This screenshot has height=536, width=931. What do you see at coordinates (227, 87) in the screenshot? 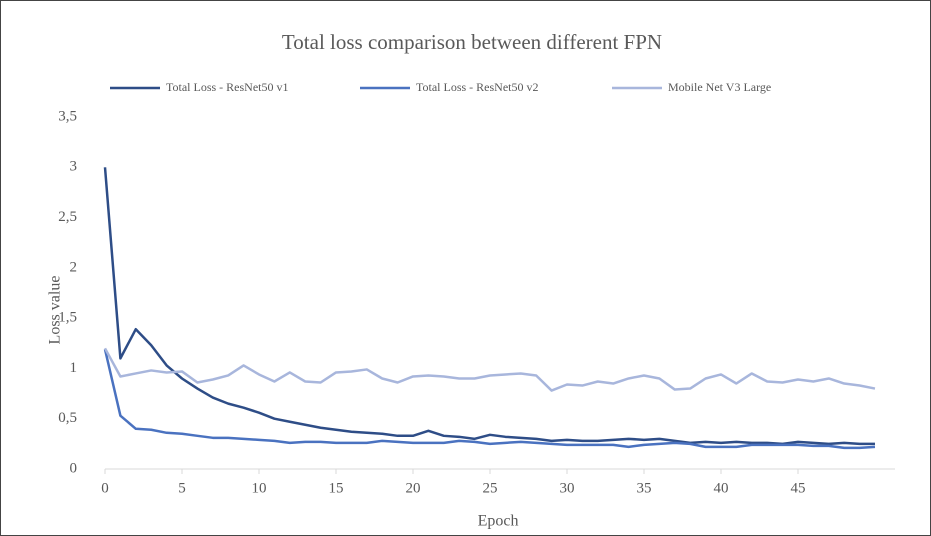
I see `legend-label: Total Loss - ResNet50 v1` at bounding box center [227, 87].